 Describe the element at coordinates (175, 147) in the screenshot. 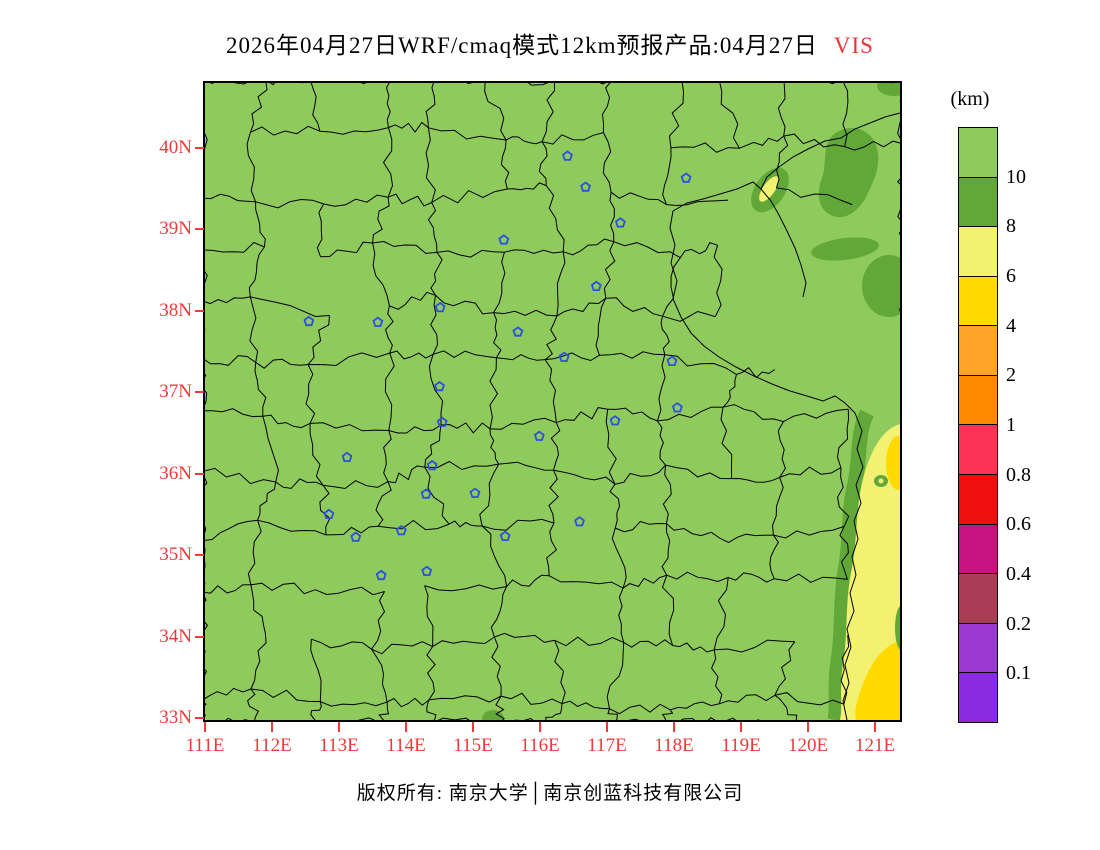

I see `lat-label: 40N` at that location.